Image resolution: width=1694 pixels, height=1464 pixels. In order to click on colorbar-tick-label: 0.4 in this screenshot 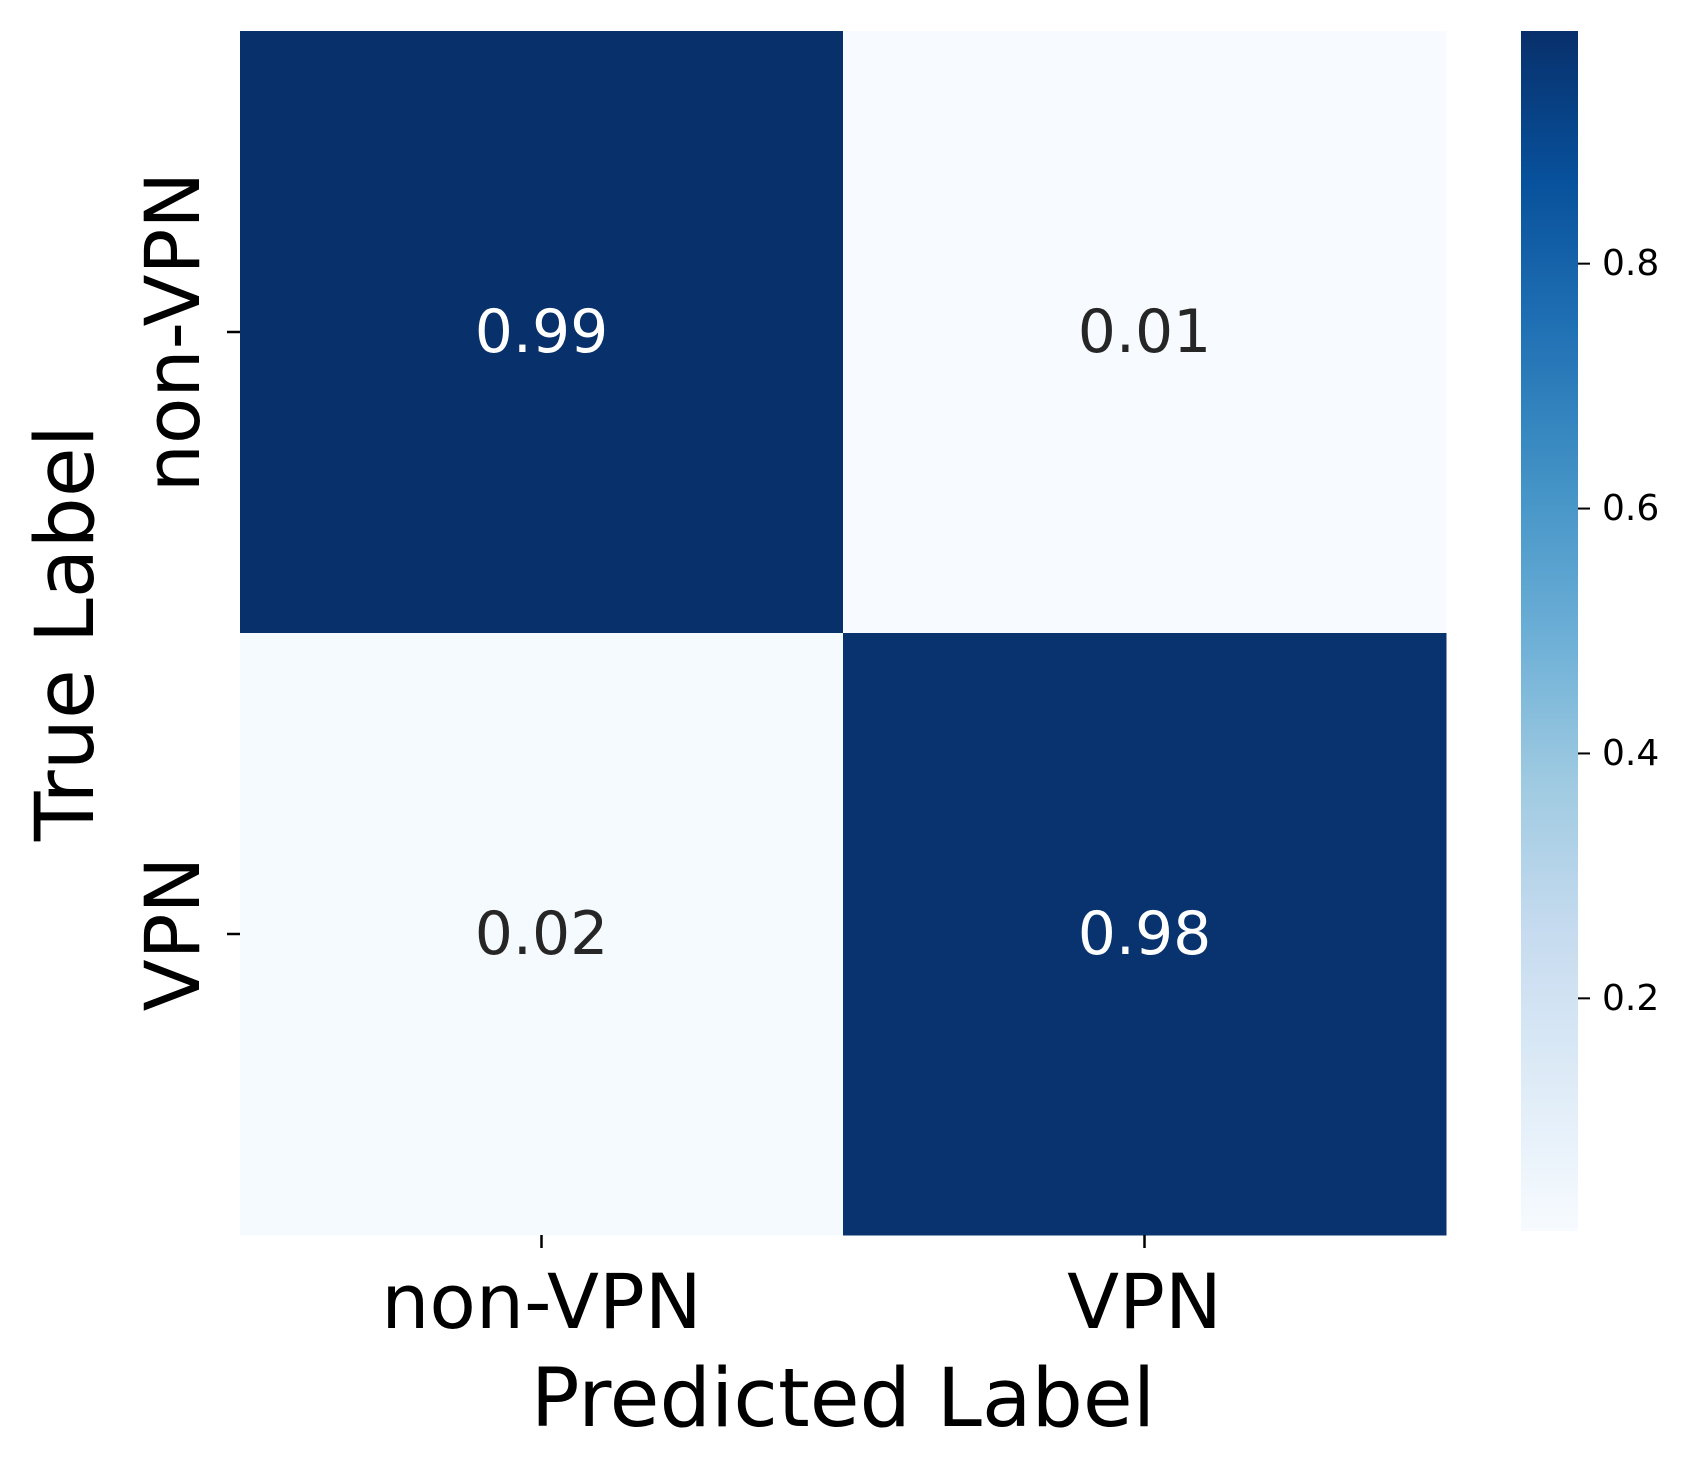, I will do `click(1630, 753)`.